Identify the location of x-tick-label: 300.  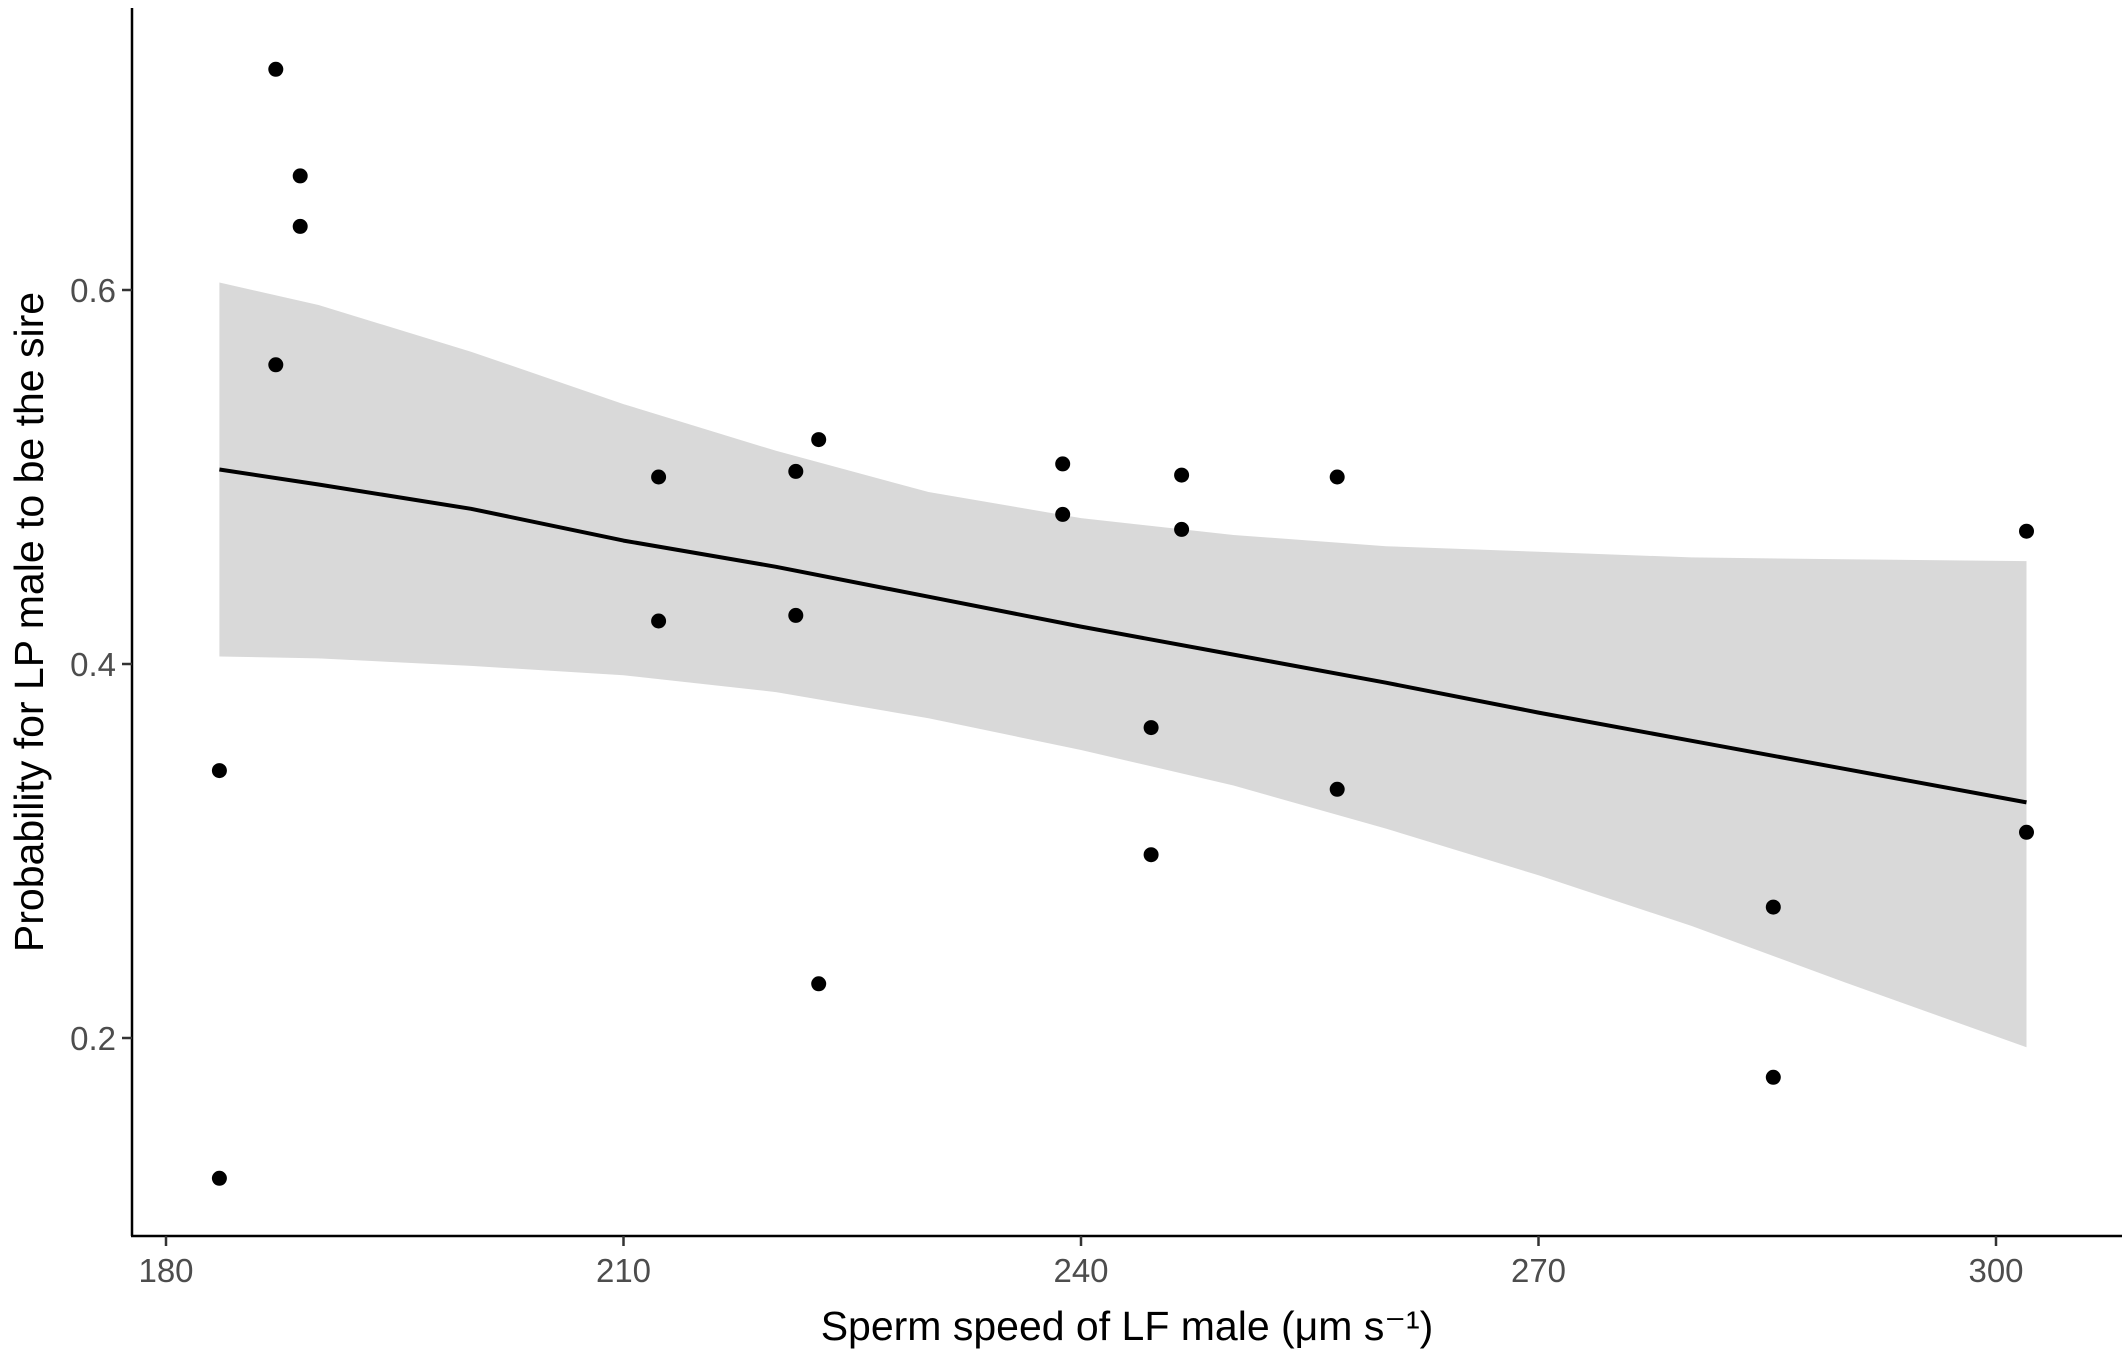
(1995, 1270).